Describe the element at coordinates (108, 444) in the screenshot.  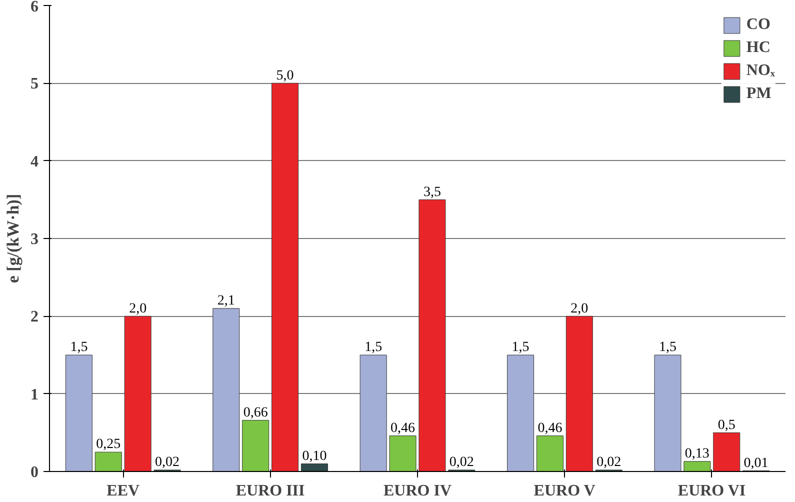
I see `data-label: 0,25` at that location.